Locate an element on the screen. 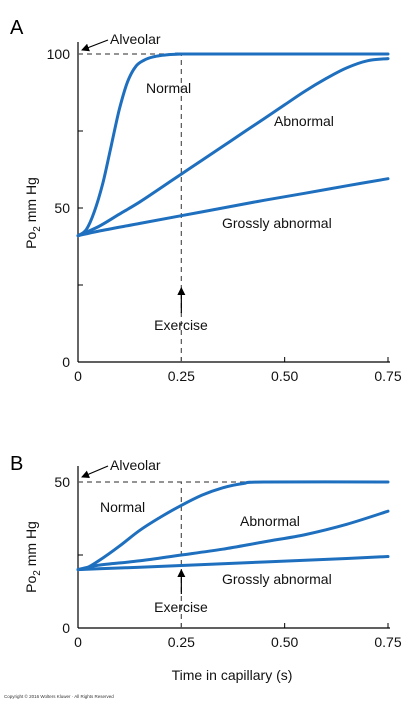  panel-a-y-tick-label: 50 is located at coordinates (62, 208).